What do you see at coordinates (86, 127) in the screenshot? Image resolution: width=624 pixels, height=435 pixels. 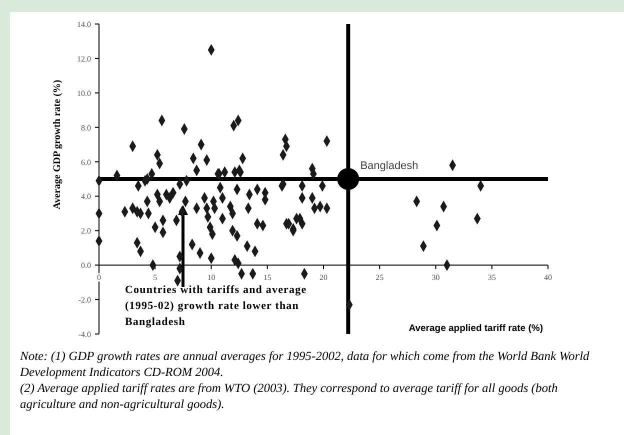 I see `y-tick-label: 8.0` at bounding box center [86, 127].